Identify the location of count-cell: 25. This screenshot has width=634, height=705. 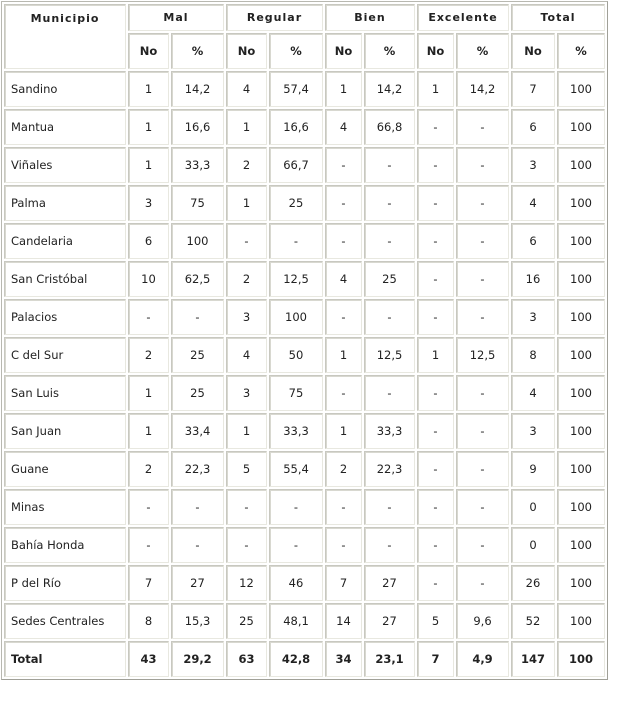
(246, 621).